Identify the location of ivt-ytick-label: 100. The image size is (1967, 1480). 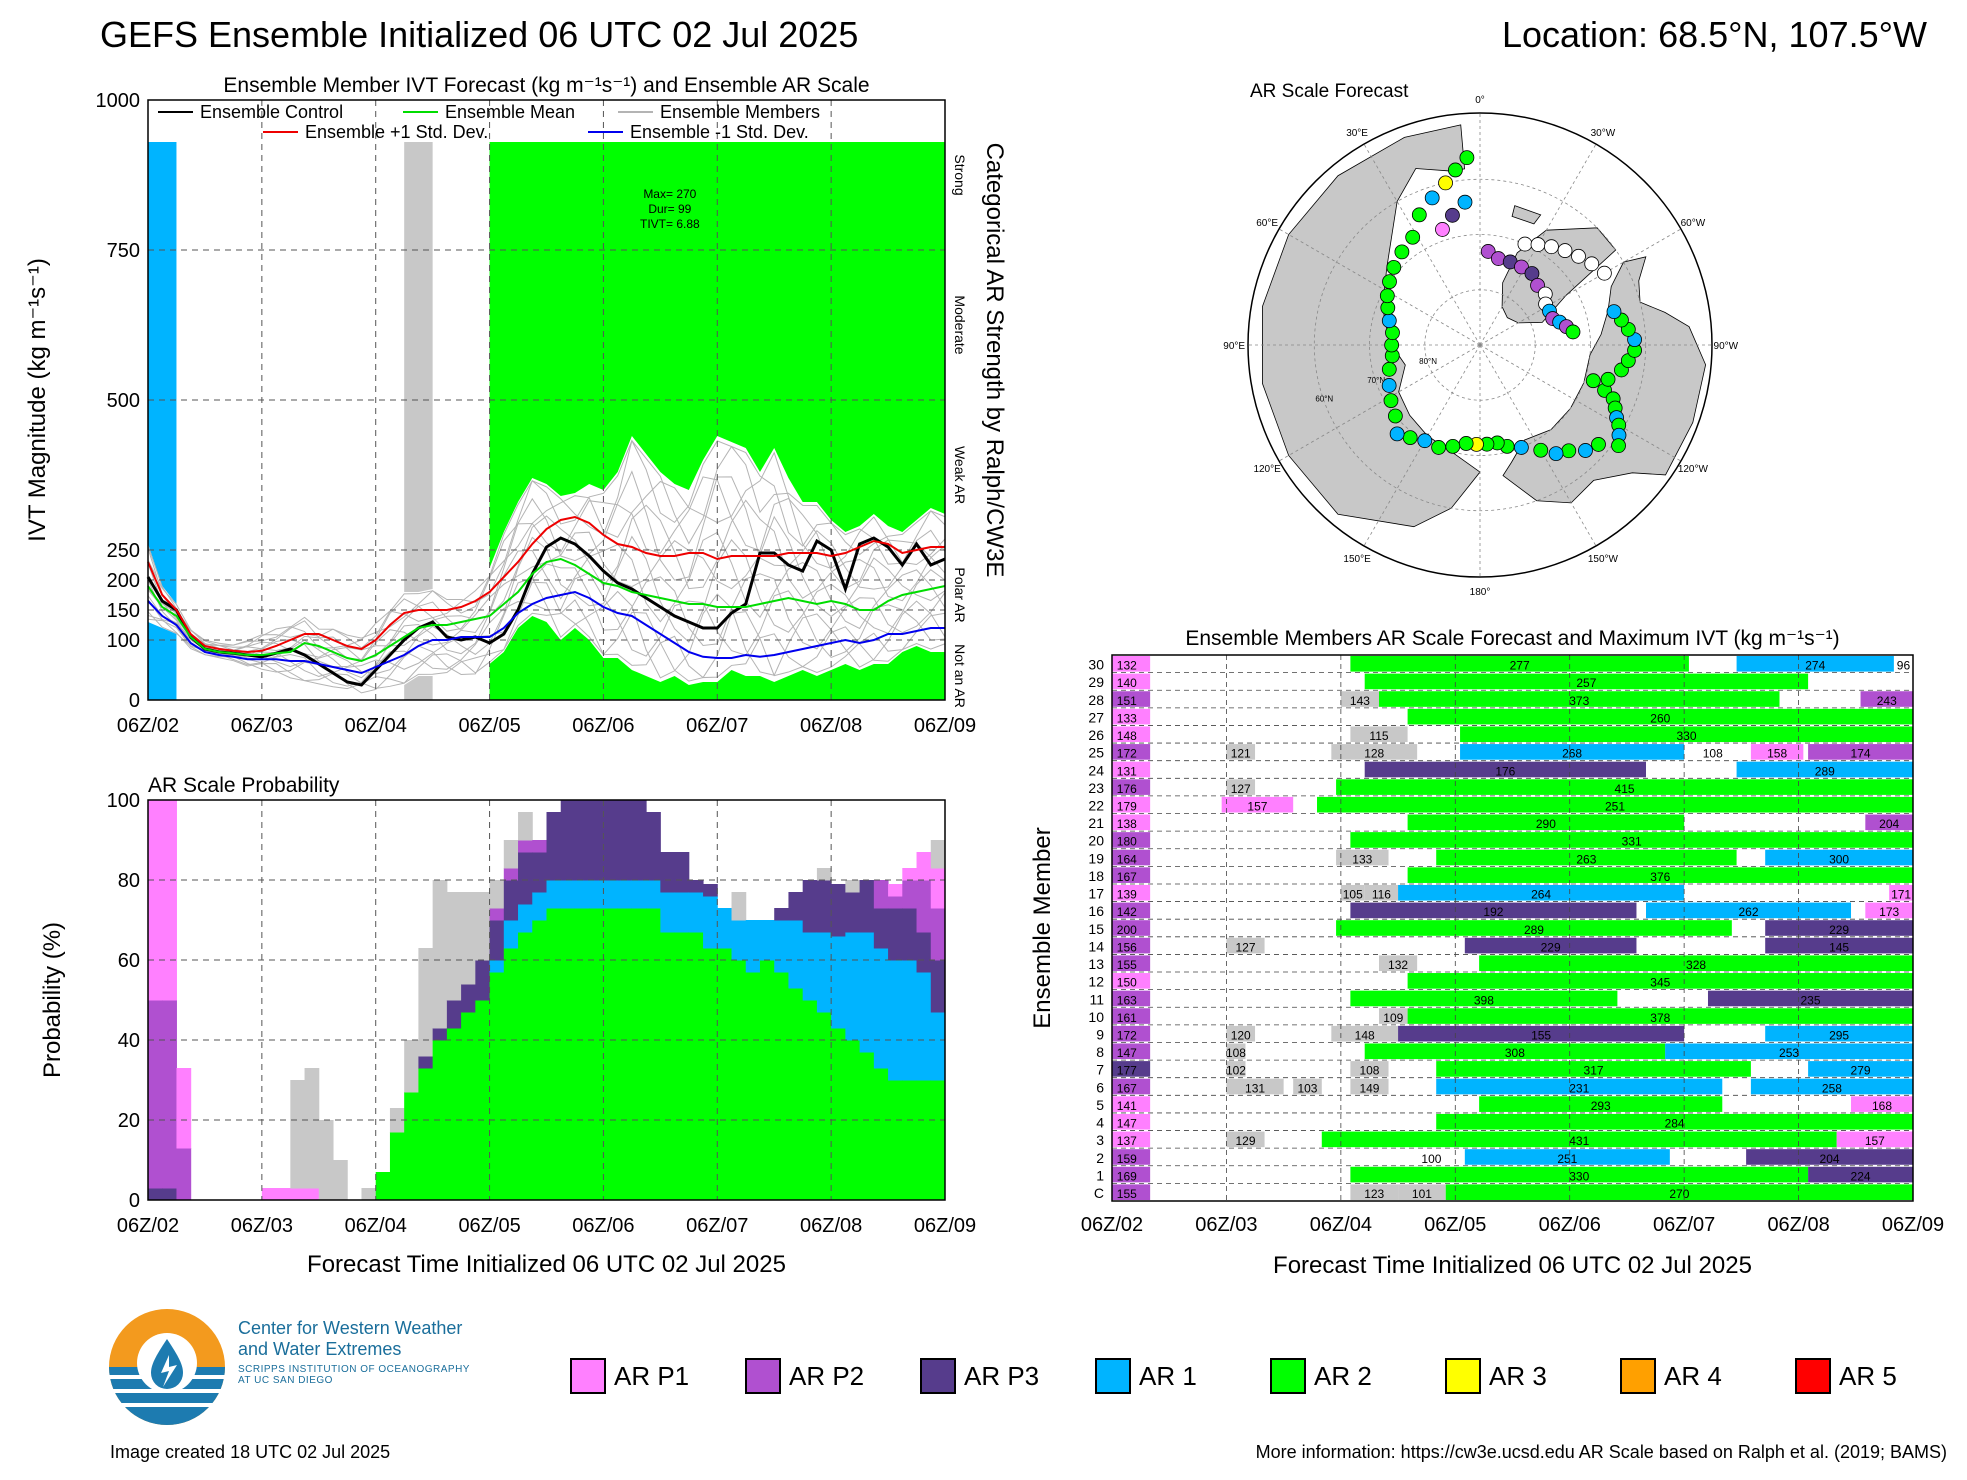
(123, 641).